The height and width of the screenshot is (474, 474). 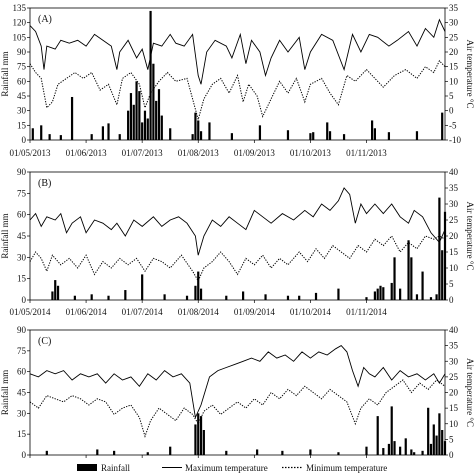 What do you see at coordinates (451, 439) in the screenshot?
I see `right-tick-label: 5` at bounding box center [451, 439].